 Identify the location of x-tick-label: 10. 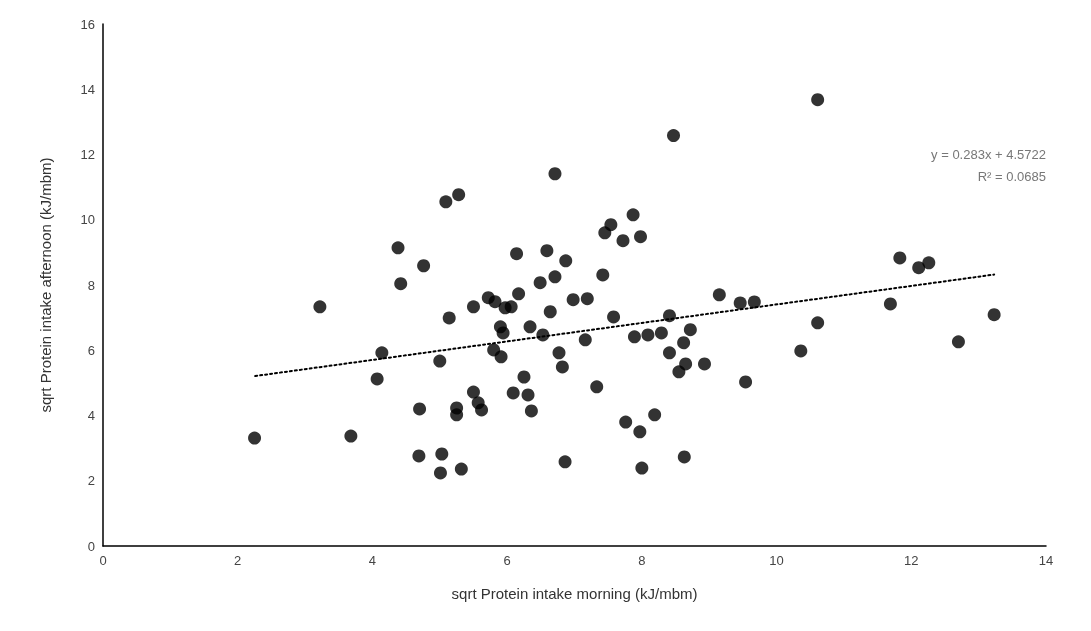
(776, 560).